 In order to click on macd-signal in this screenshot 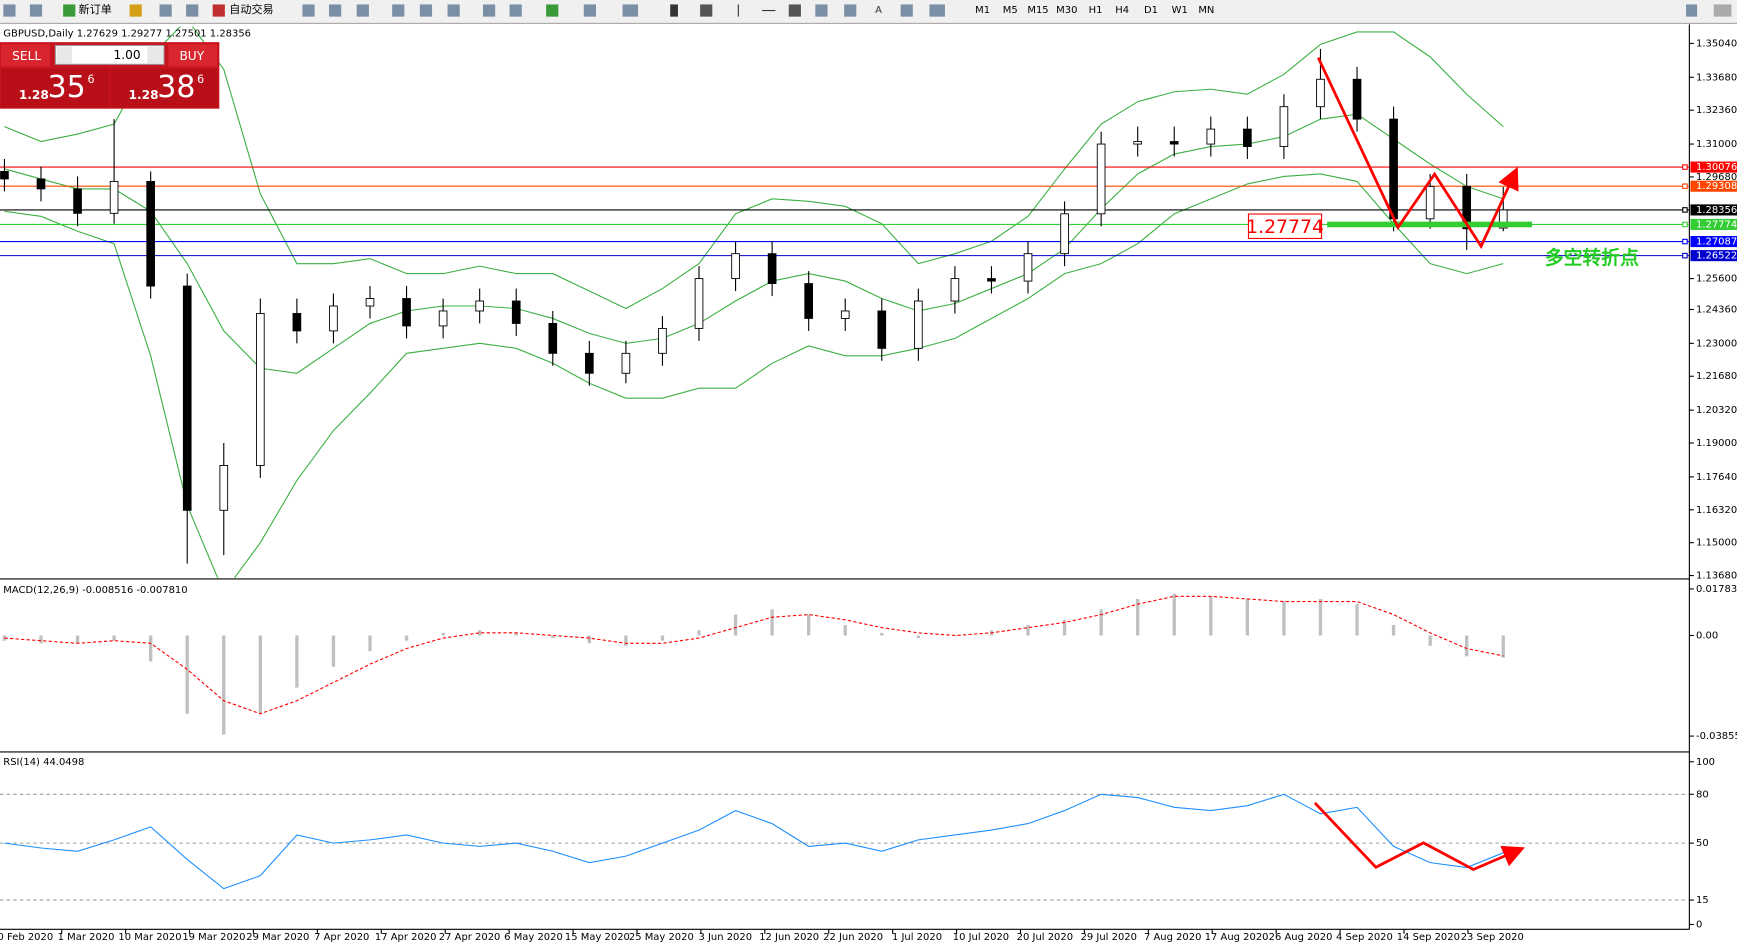, I will do `click(754, 655)`.